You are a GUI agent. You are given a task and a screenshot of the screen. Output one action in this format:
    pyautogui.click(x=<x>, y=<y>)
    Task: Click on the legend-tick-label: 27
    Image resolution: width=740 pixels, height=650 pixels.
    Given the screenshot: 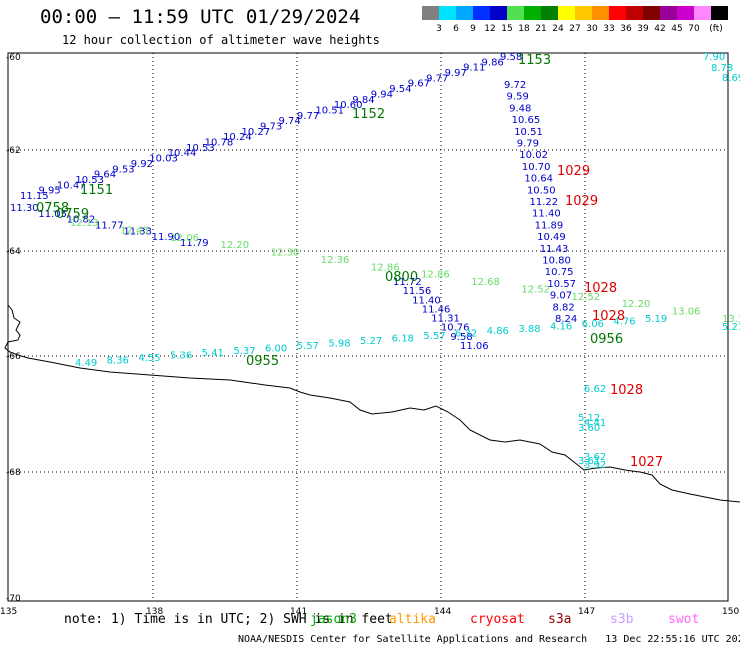 What is the action you would take?
    pyautogui.click(x=575, y=29)
    